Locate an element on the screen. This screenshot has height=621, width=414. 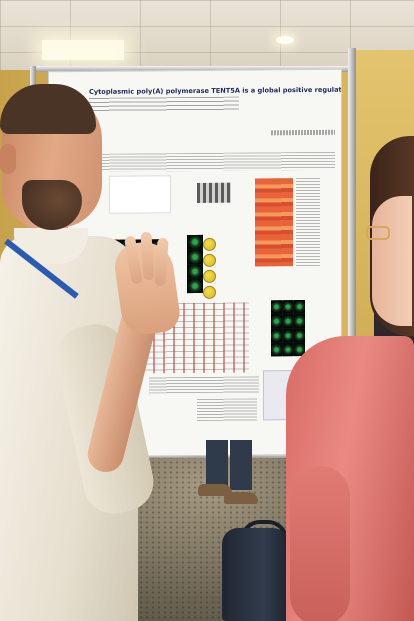
poster-stand-right-post is located at coordinates (352, 258).